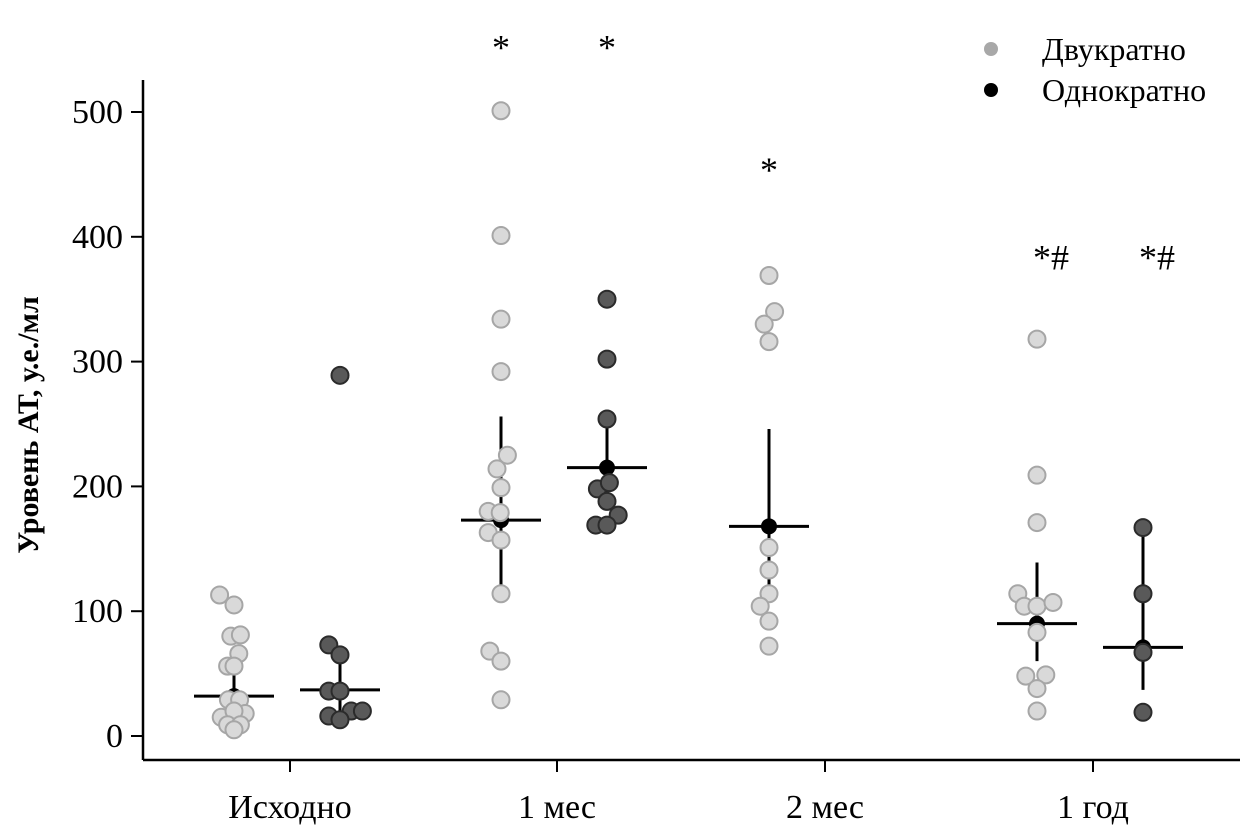 The width and height of the screenshot is (1256, 835). Describe the element at coordinates (28, 425) in the screenshot. I see `y-axis-label: Уровень АТ, у.е./мл` at that location.